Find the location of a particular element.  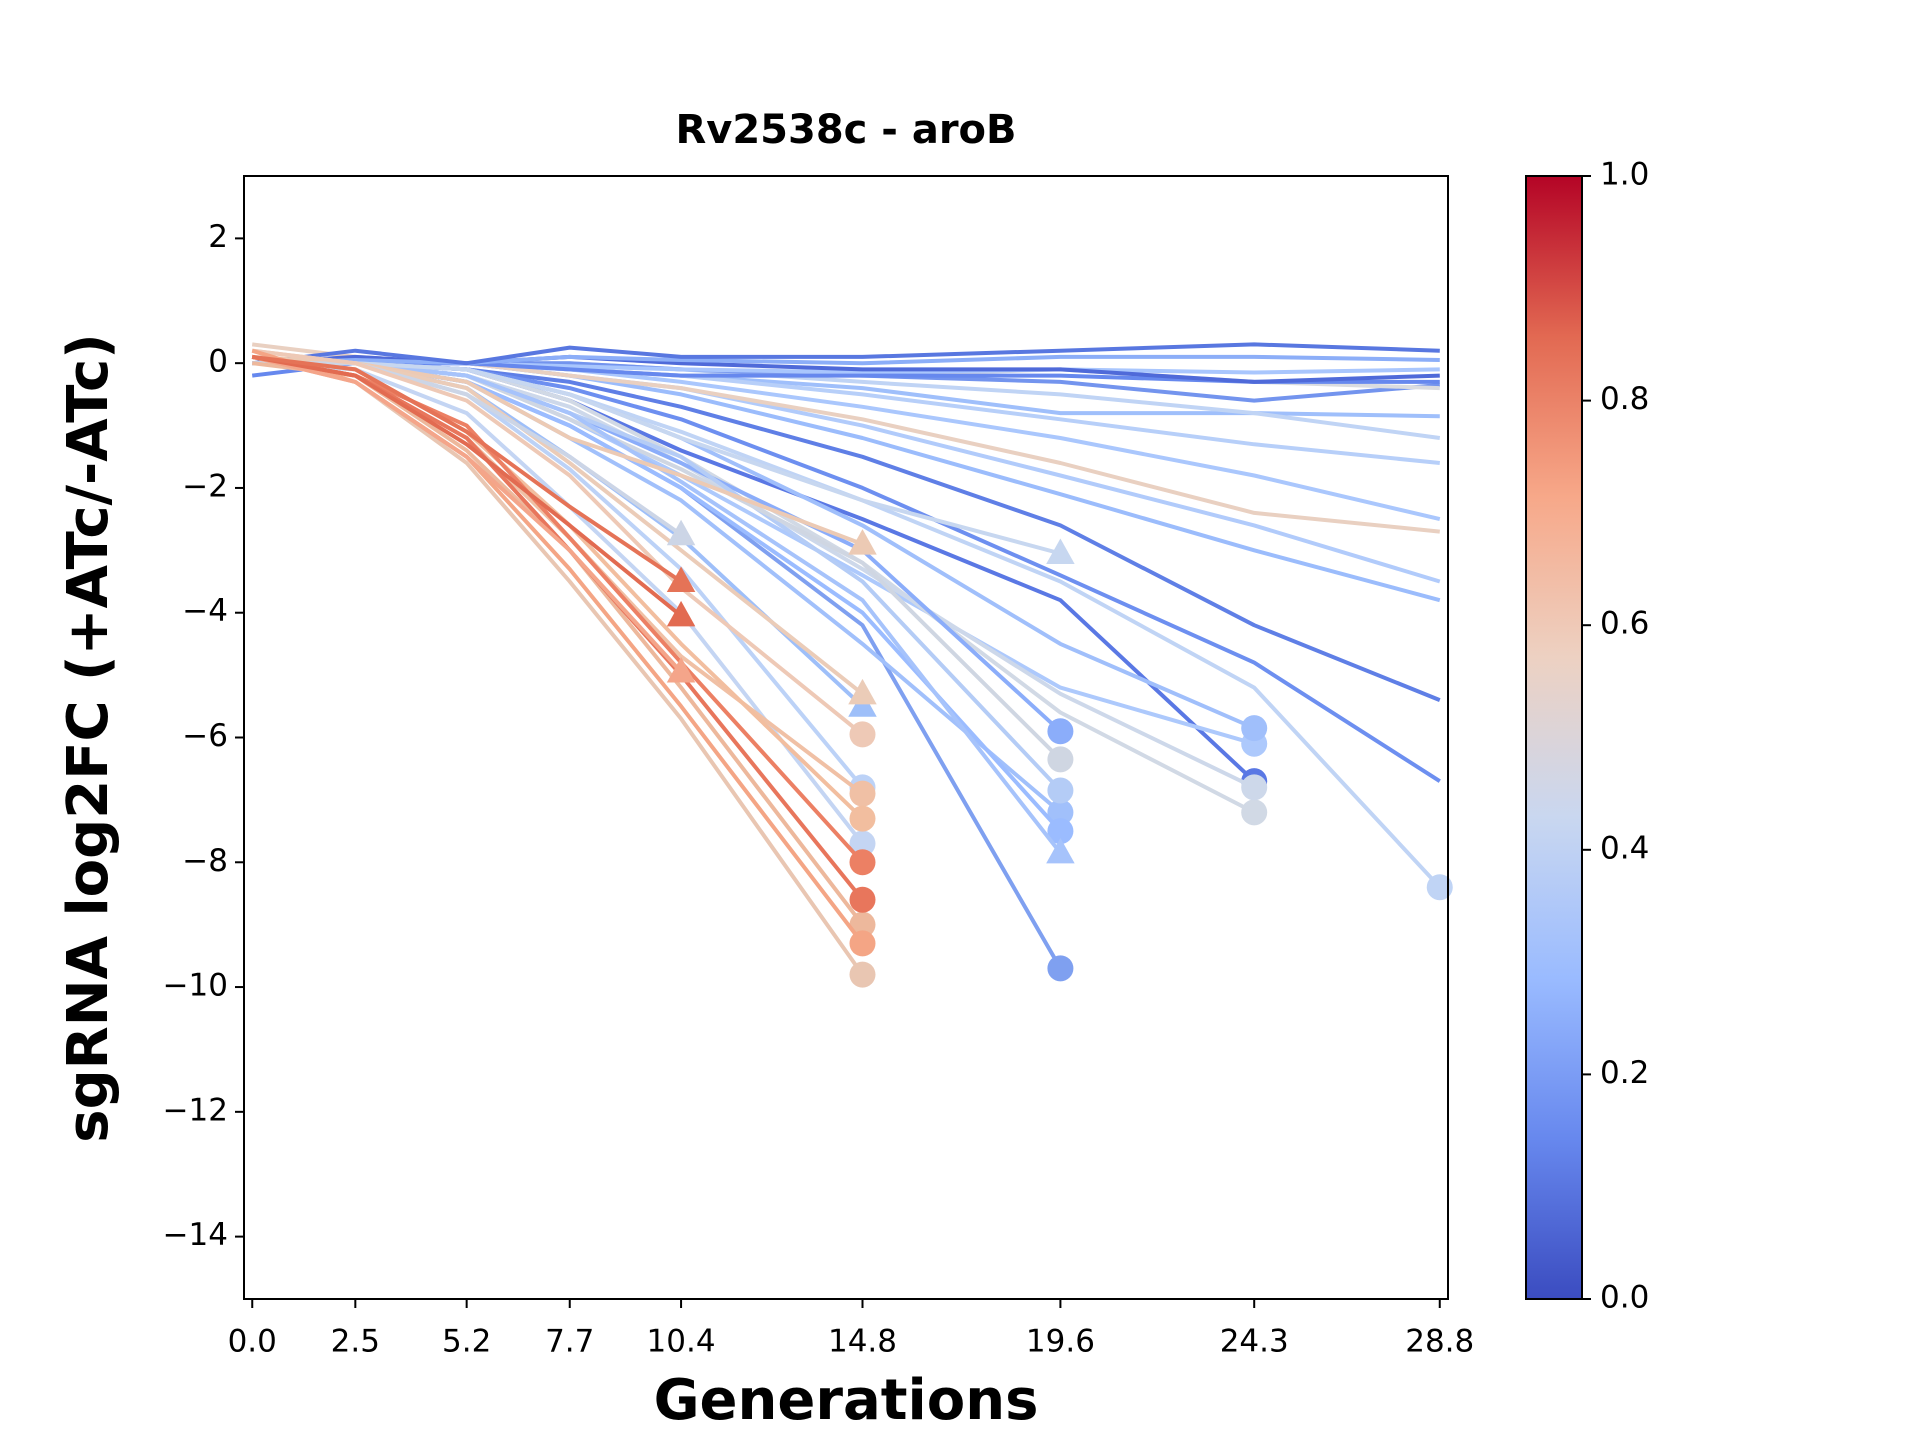

x-axis-label: Generations is located at coordinates (846, 1400).